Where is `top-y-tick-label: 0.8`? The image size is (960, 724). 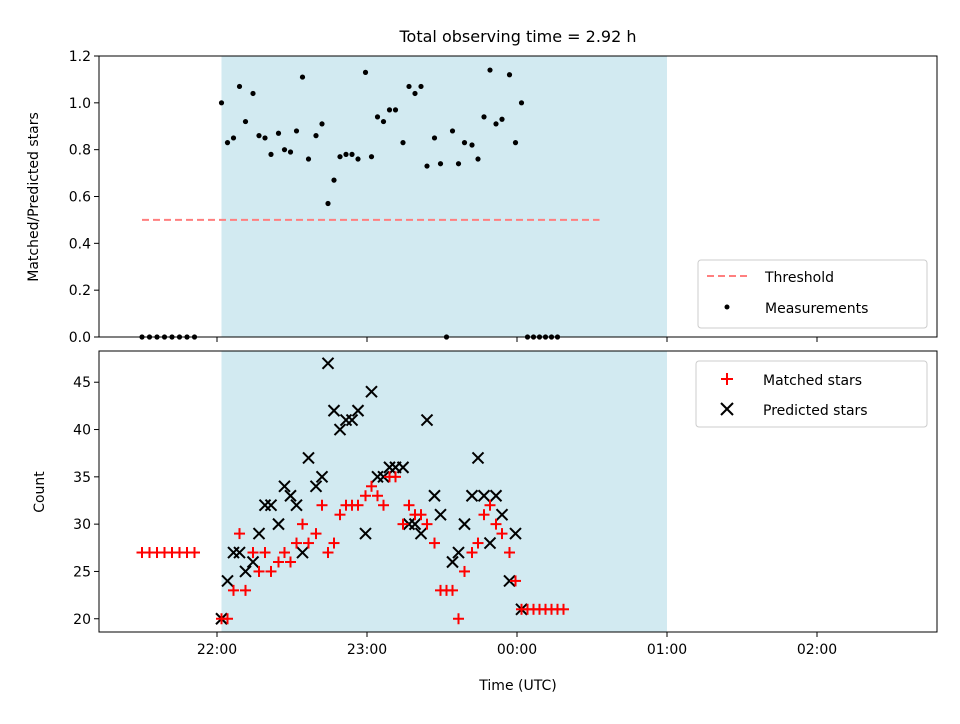 top-y-tick-label: 0.8 is located at coordinates (80, 151).